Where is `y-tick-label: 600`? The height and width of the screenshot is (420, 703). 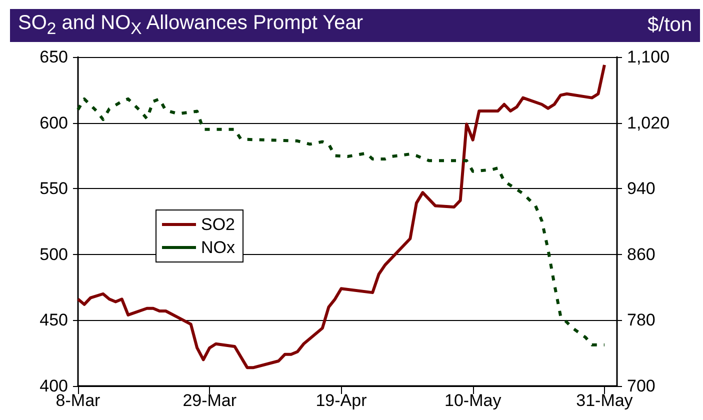 y-tick-label: 600 is located at coordinates (54, 122).